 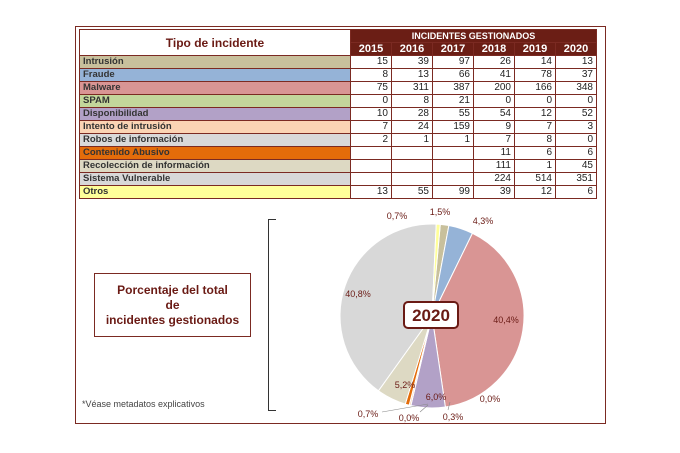 I want to click on table-row: Recolección de información 111 1 45, so click(x=338, y=166).